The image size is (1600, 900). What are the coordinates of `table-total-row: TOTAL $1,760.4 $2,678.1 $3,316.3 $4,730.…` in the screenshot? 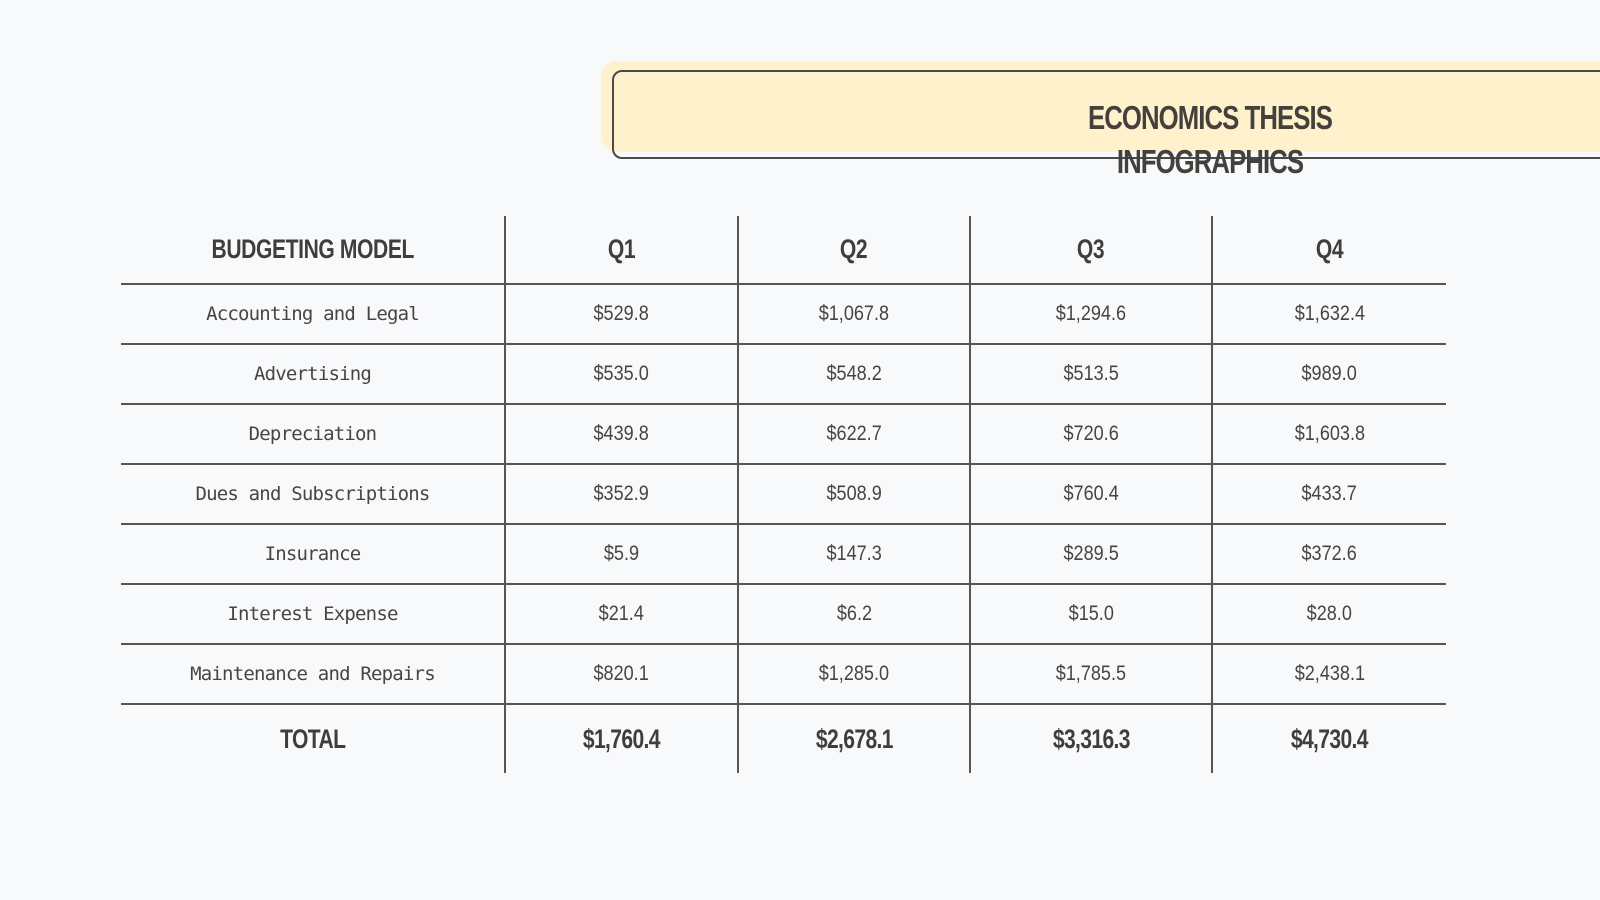 It's located at (783, 739).